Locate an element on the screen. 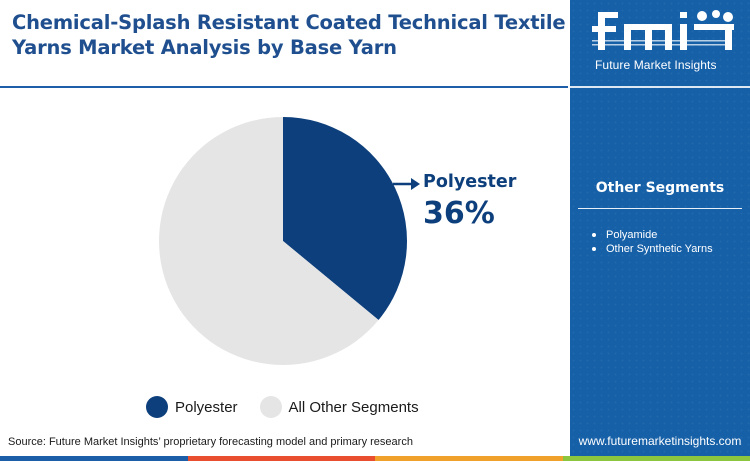  callout-arrow is located at coordinates (406, 184).